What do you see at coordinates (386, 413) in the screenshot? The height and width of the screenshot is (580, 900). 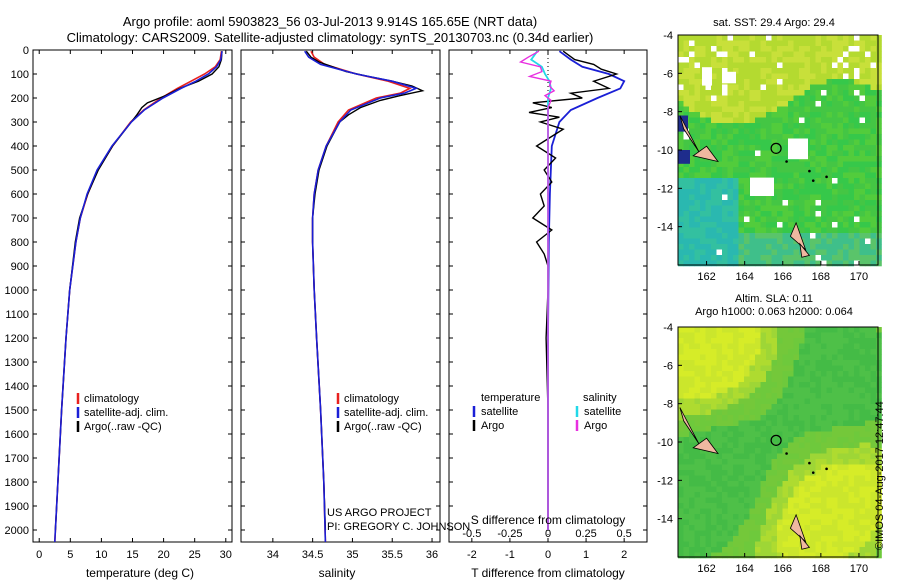 I see `salinity-legend-label: satellite-adj. clim.` at bounding box center [386, 413].